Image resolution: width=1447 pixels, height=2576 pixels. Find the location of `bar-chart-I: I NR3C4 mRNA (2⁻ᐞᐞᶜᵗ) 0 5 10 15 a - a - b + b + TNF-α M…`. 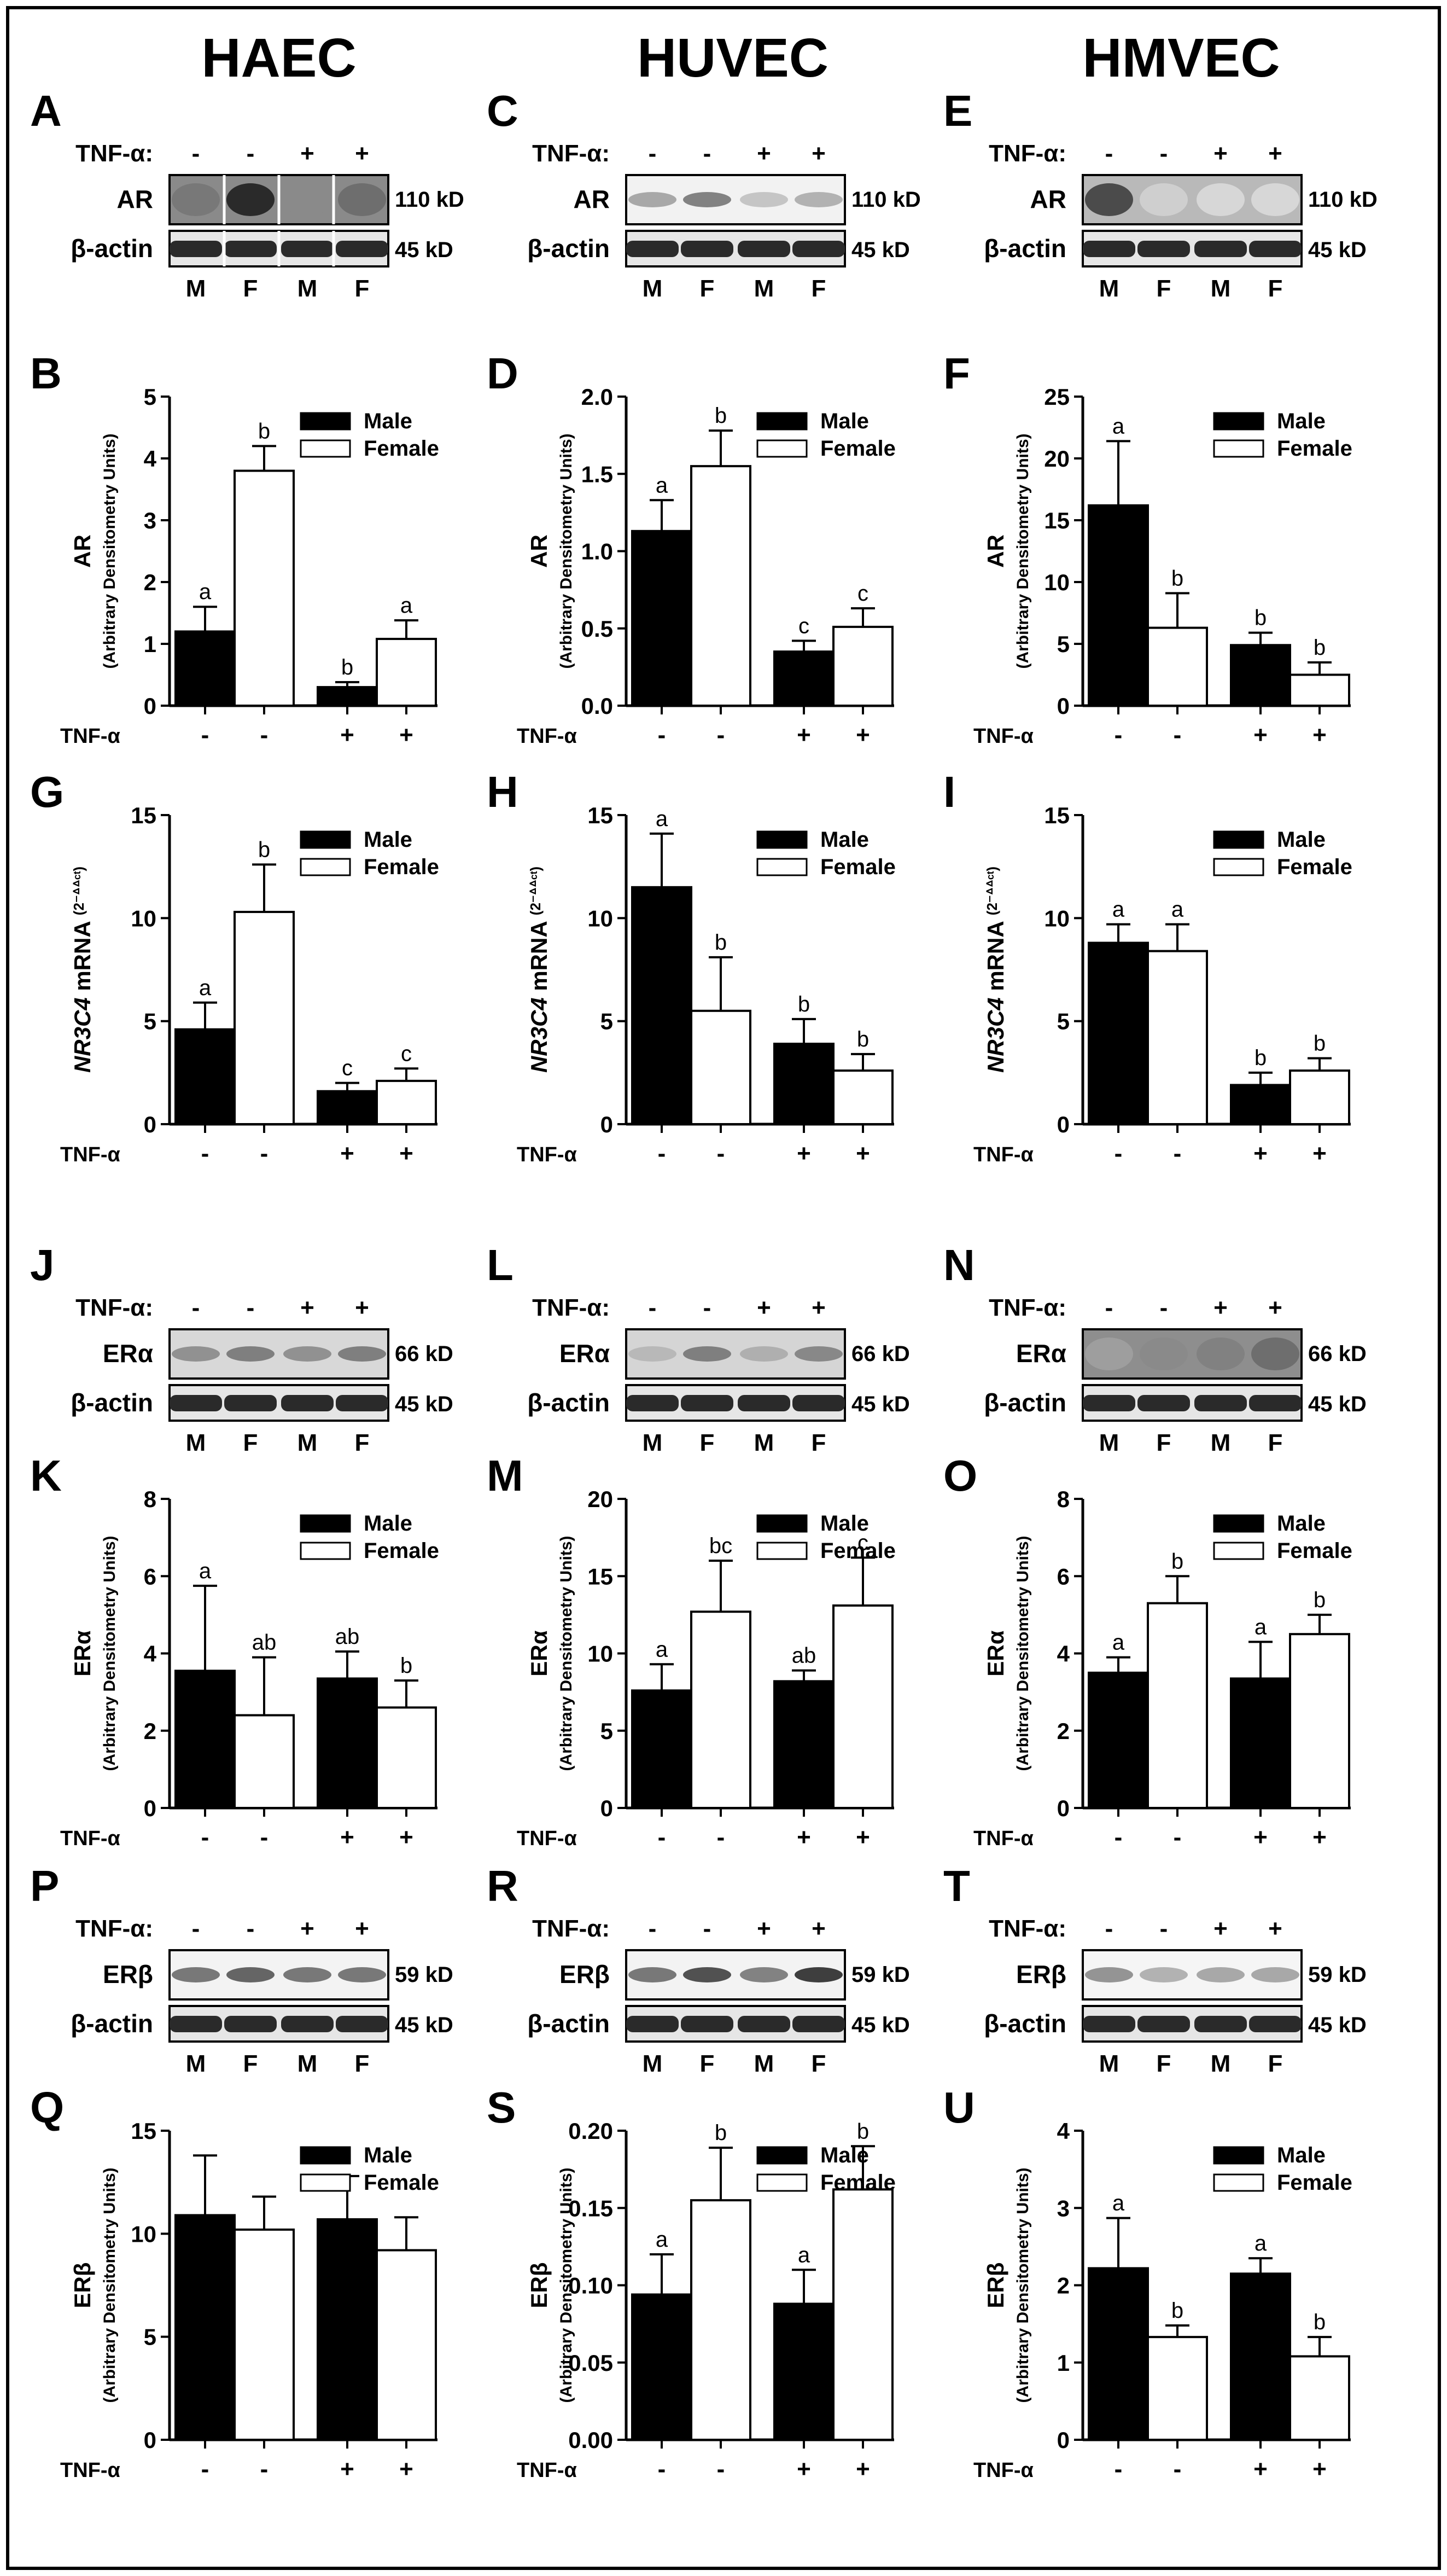

bar-chart-I: I NR3C4 mRNA (2⁻ᐞᐞᶜᵗ) 0 5 10 15 a - a - b + b + TNF-α M… is located at coordinates (1147, 967).